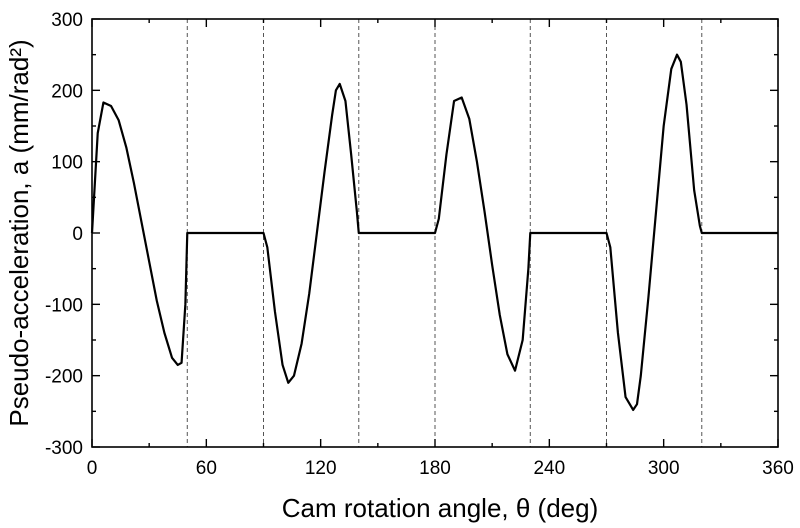 The image size is (800, 528). What do you see at coordinates (77, 234) in the screenshot?
I see `y-tick-label: 0` at bounding box center [77, 234].